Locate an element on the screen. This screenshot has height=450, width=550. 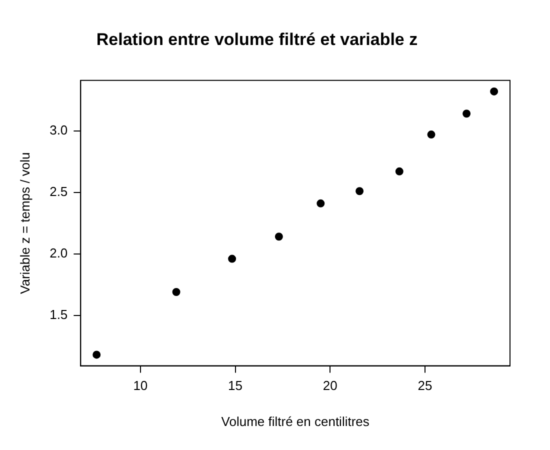
y-tick-label: 1.5 is located at coordinates (59, 314).